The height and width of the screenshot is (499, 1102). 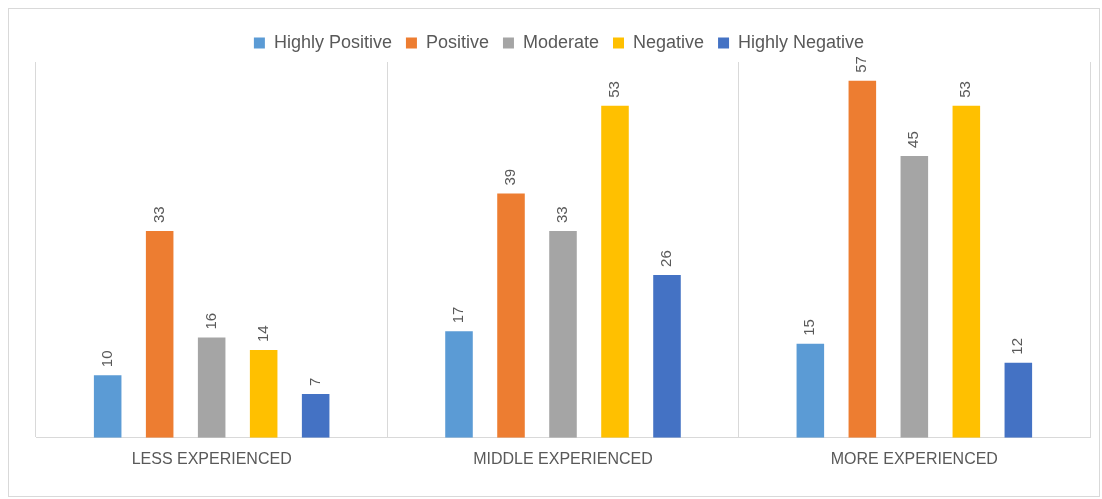 I want to click on data-label: 10, so click(x=106, y=359).